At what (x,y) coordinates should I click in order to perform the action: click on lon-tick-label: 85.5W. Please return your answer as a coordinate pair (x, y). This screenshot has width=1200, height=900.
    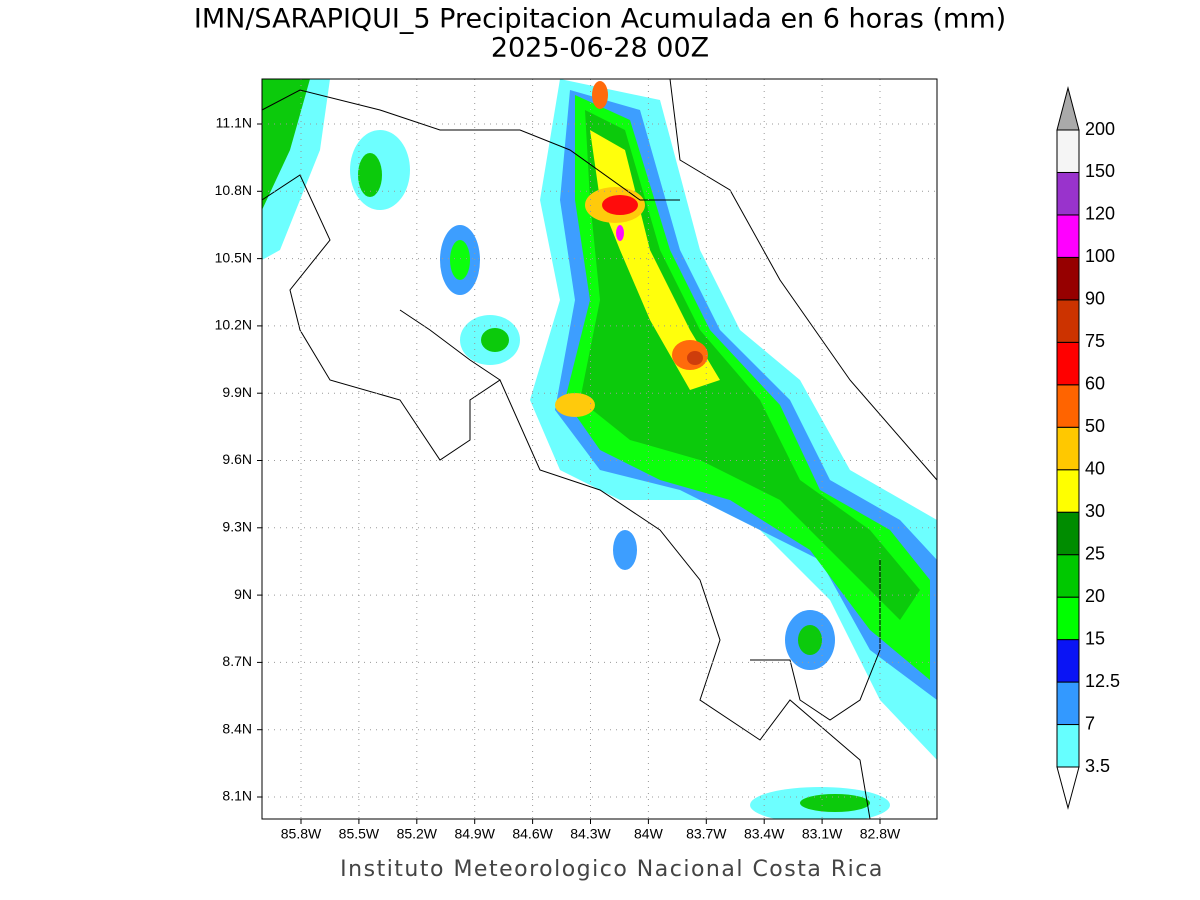
    Looking at the image, I should click on (359, 834).